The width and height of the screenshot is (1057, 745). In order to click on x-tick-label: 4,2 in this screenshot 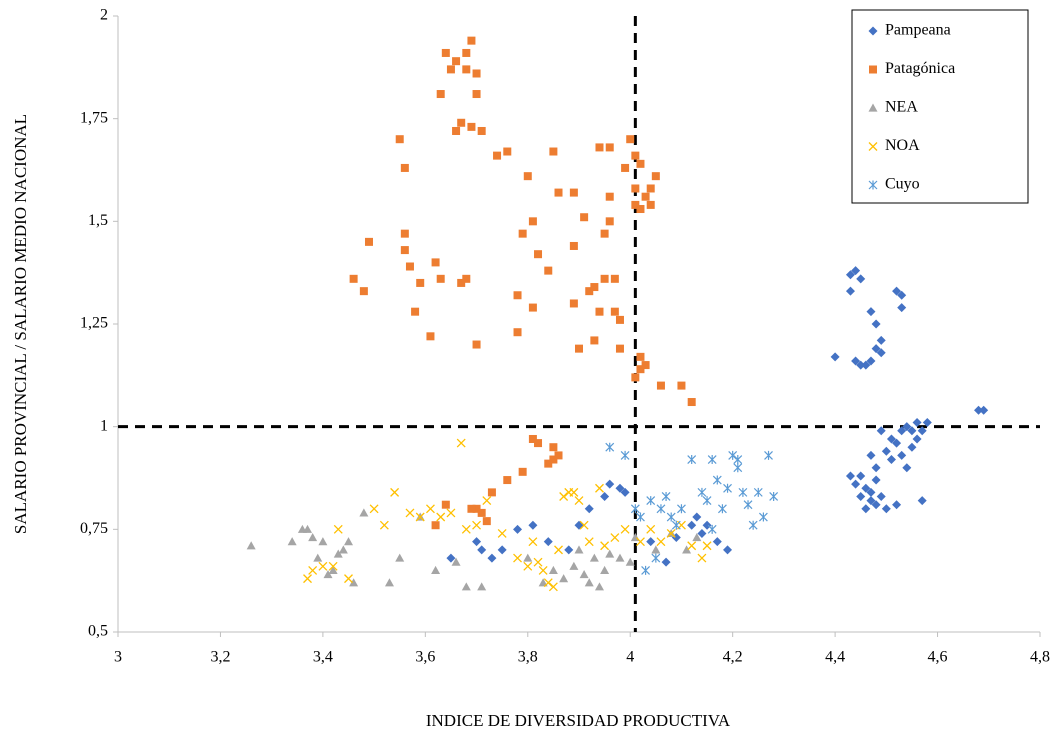, I will do `click(733, 657)`.